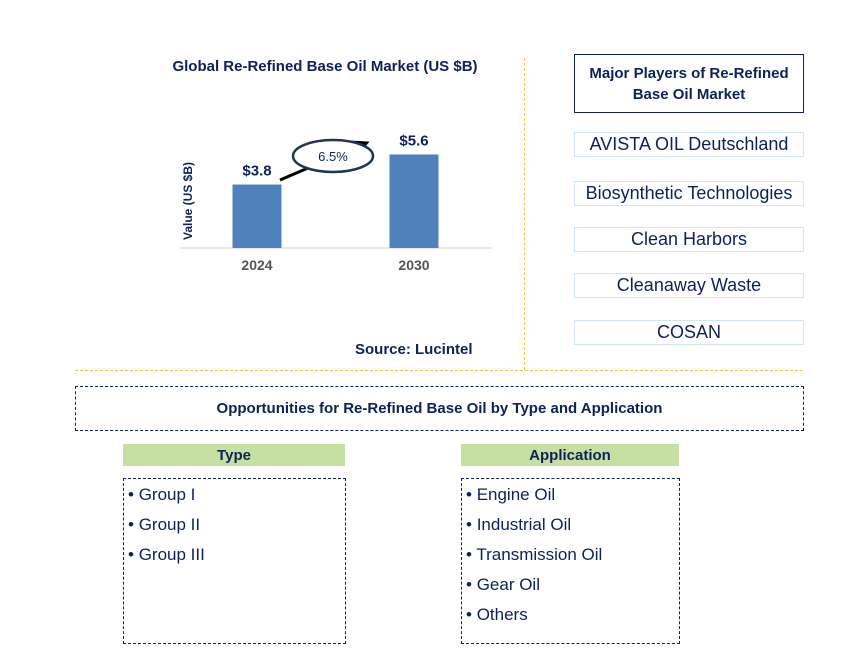 The image size is (868, 663). Describe the element at coordinates (188, 201) in the screenshot. I see `y-axis-label: Value (US $B)` at that location.